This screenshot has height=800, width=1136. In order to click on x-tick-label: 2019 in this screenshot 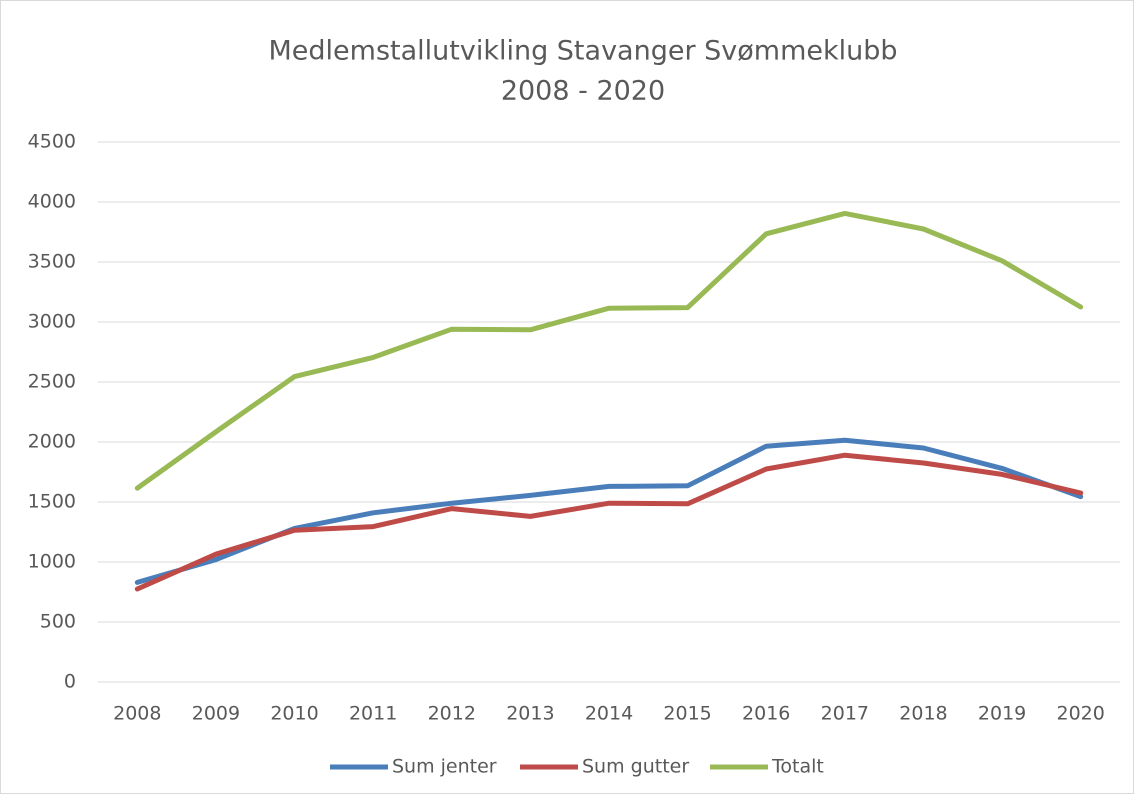, I will do `click(1002, 714)`.